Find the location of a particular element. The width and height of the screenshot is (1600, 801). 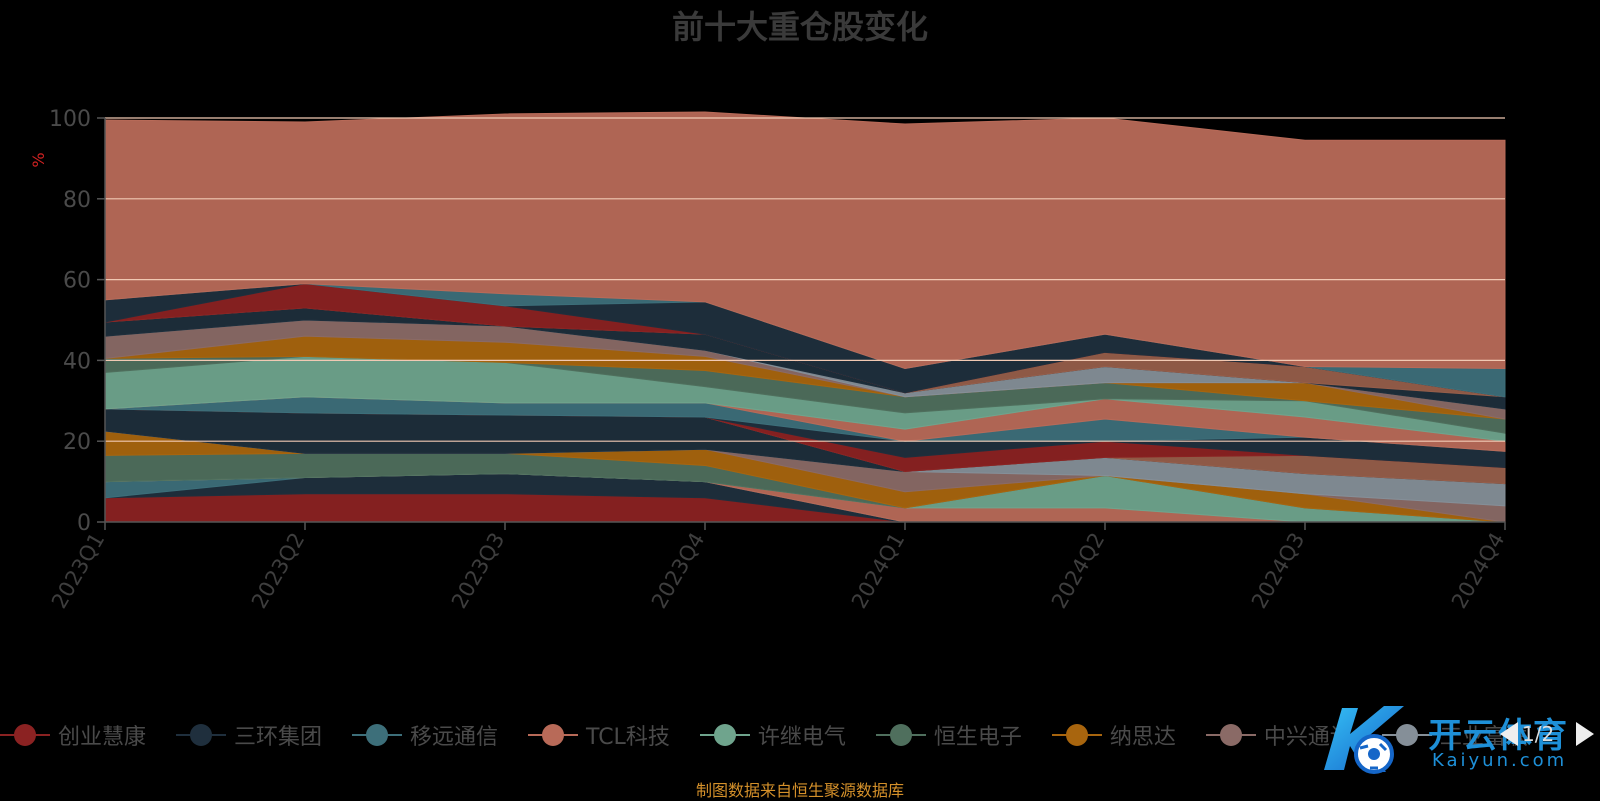

x-tick-label: 2023Q1 is located at coordinates (78, 571).